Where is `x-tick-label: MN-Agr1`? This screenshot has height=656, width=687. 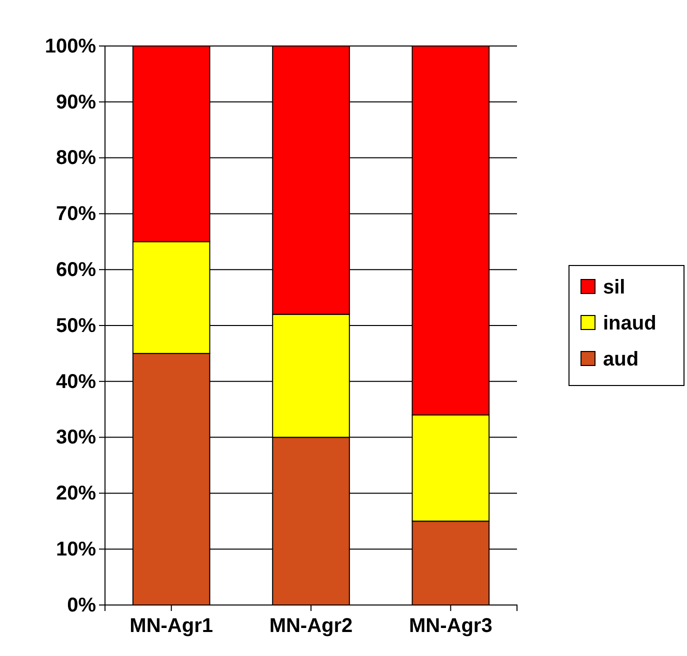 x-tick-label: MN-Agr1 is located at coordinates (172, 626).